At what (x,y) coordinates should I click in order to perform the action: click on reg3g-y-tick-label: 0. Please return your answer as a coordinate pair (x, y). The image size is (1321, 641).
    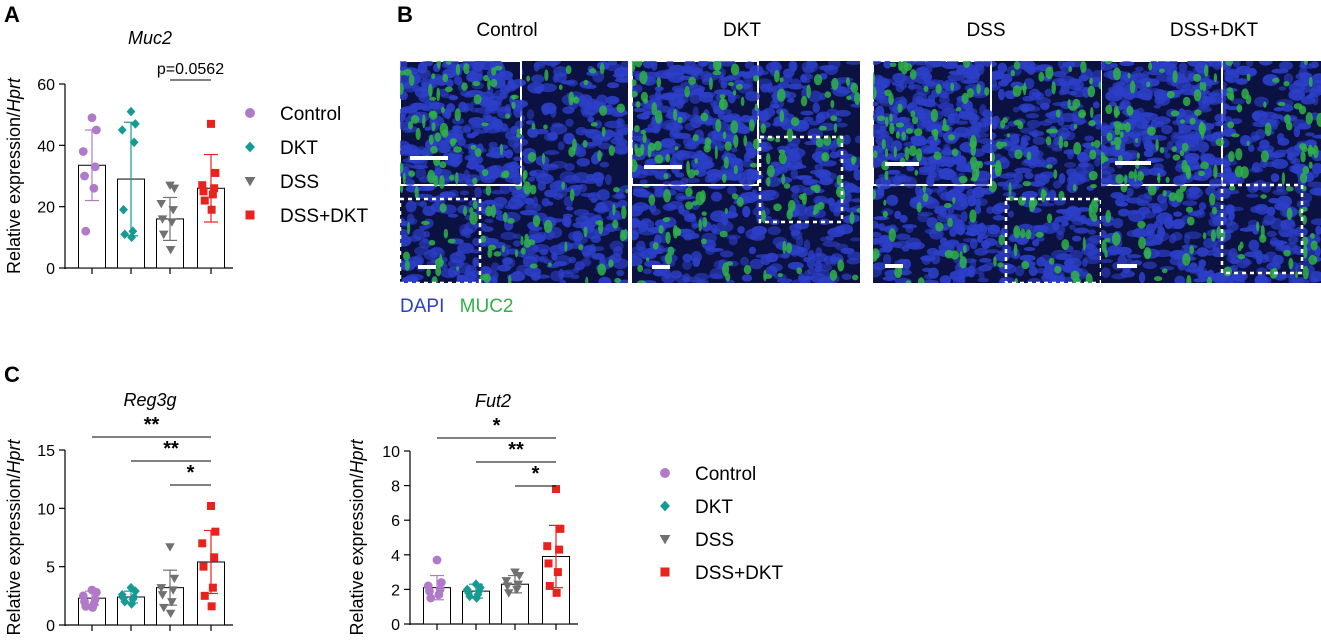
    Looking at the image, I should click on (50, 626).